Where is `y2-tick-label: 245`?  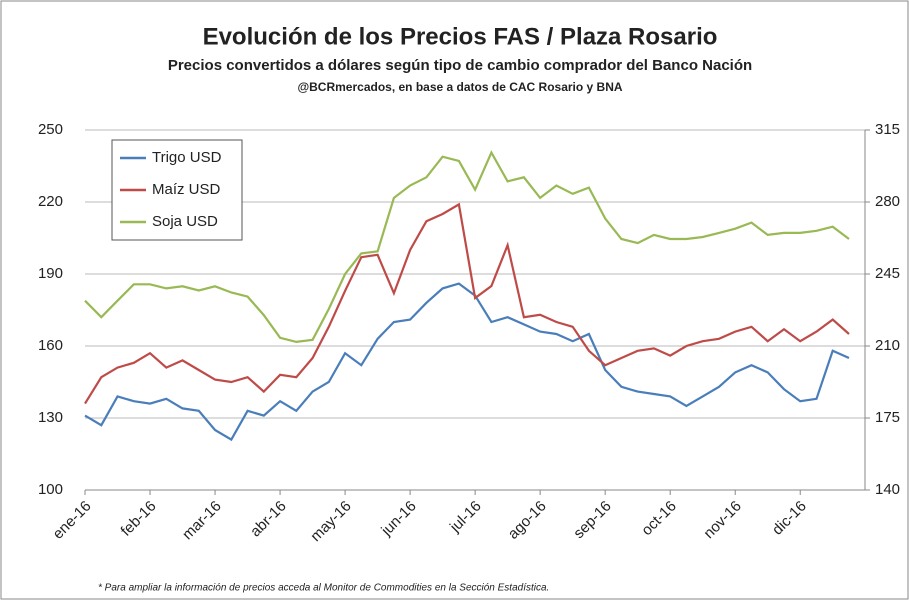
y2-tick-label: 245 is located at coordinates (887, 273).